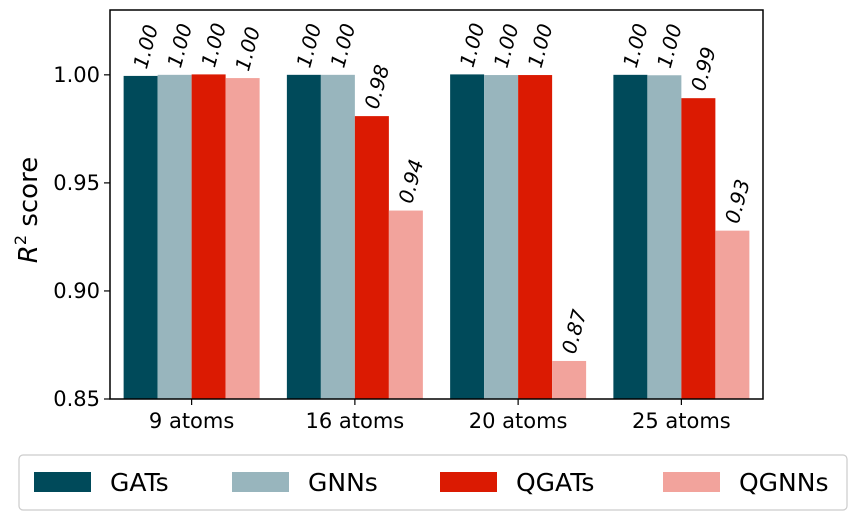  What do you see at coordinates (76, 399) in the screenshot?
I see `y-tick-label: 0.85` at bounding box center [76, 399].